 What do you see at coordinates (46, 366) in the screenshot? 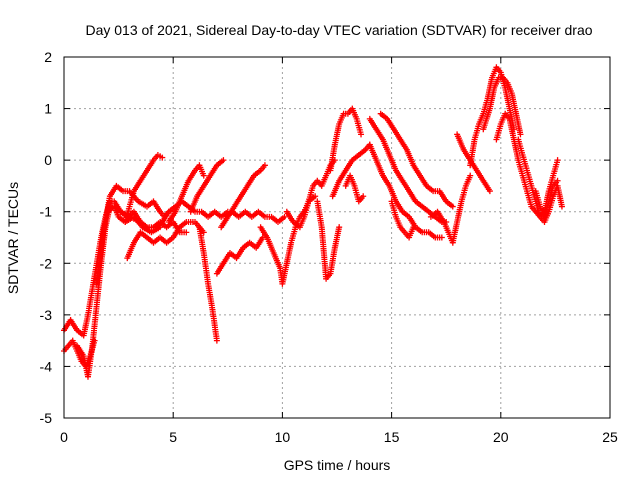
I see `y-tick-label: -4` at bounding box center [46, 366].